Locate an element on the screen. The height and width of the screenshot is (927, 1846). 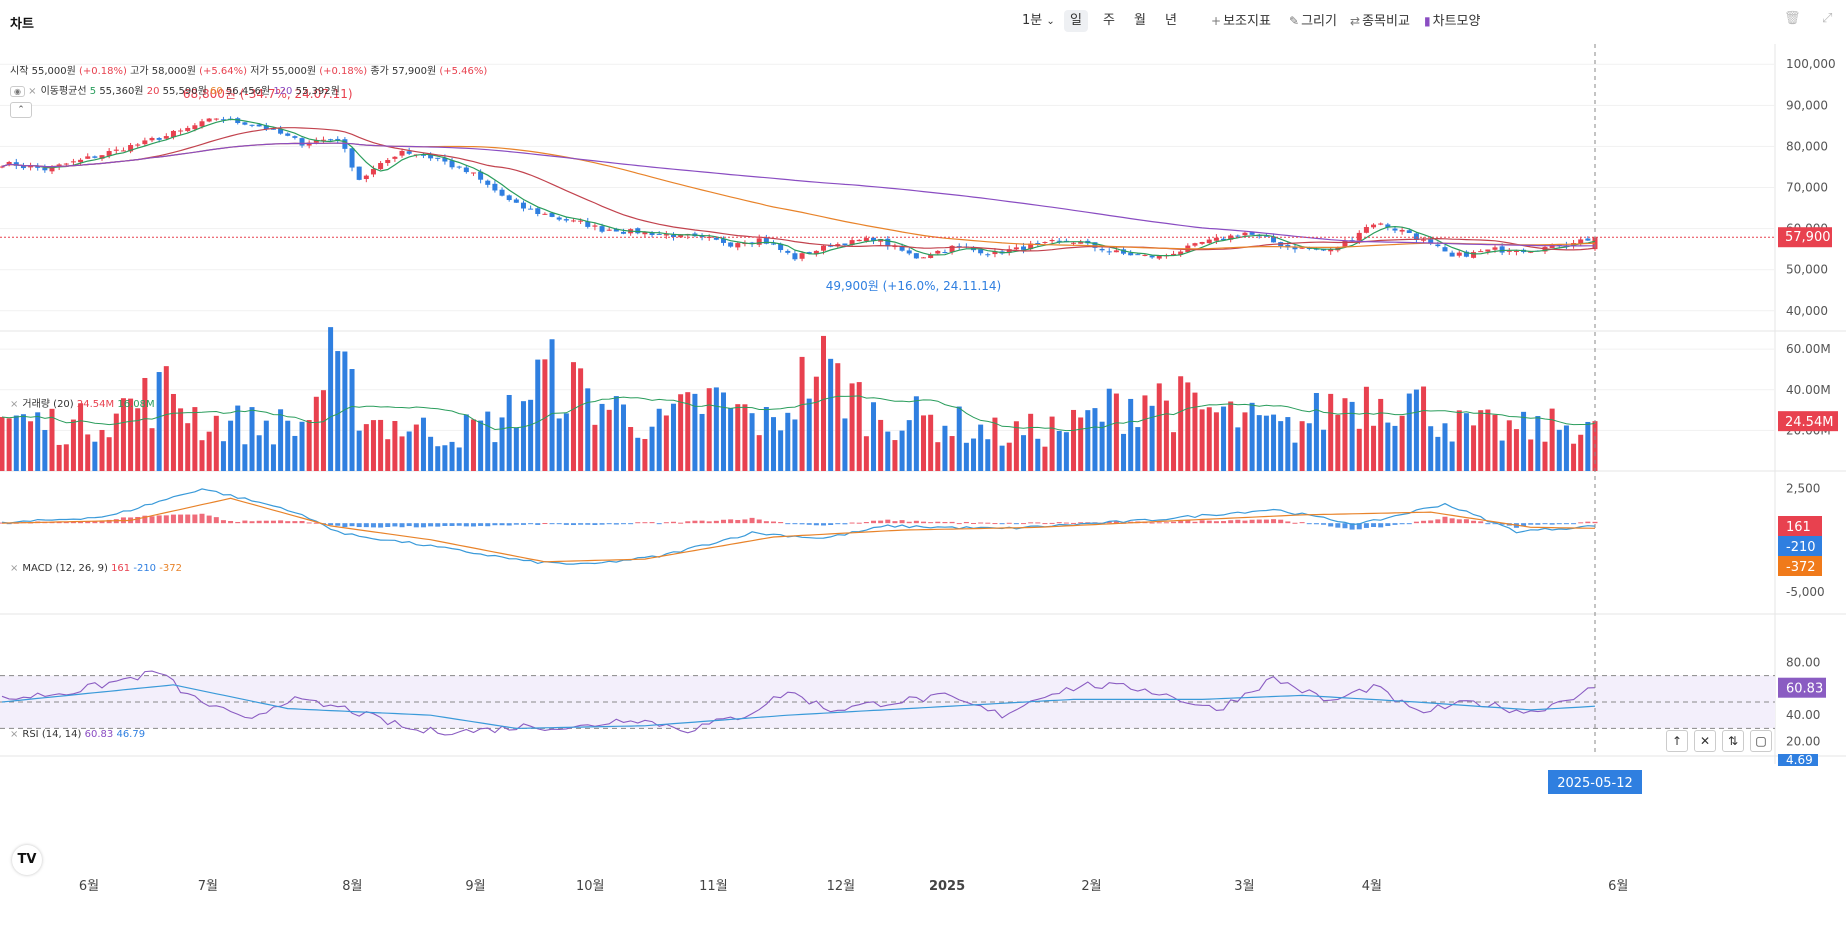
high-change: (+5.64%) is located at coordinates (223, 71).